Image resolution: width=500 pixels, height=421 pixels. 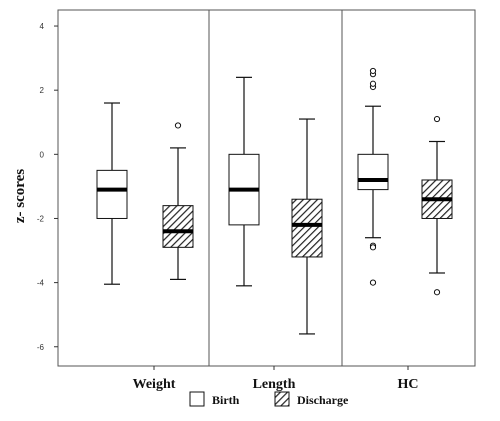 What do you see at coordinates (42, 90) in the screenshot?
I see `y-tick-label: 2` at bounding box center [42, 90].